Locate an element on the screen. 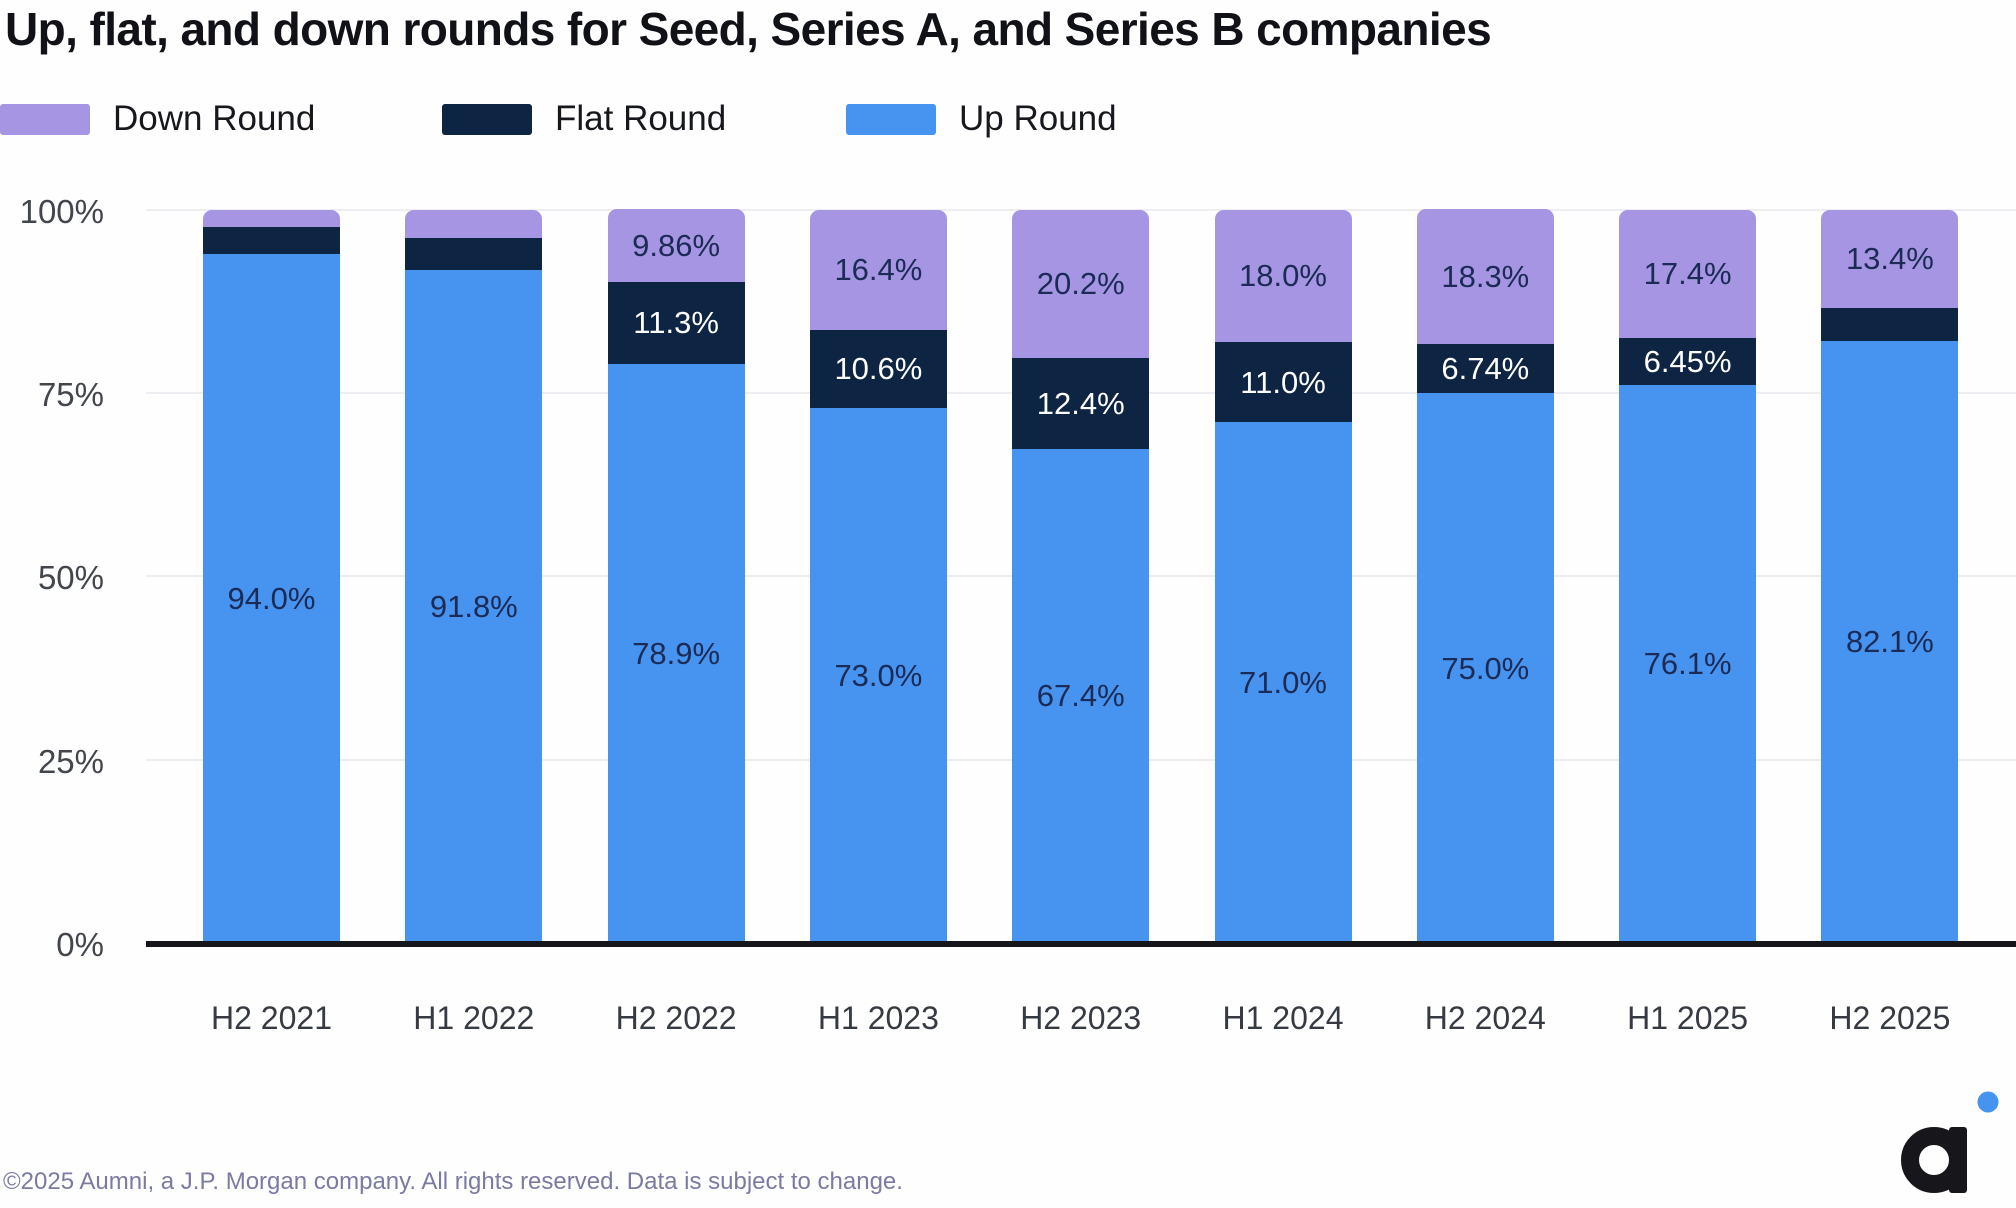 This screenshot has height=1208, width=2016. bar-segment-down-round-h1-2022 is located at coordinates (474, 223).